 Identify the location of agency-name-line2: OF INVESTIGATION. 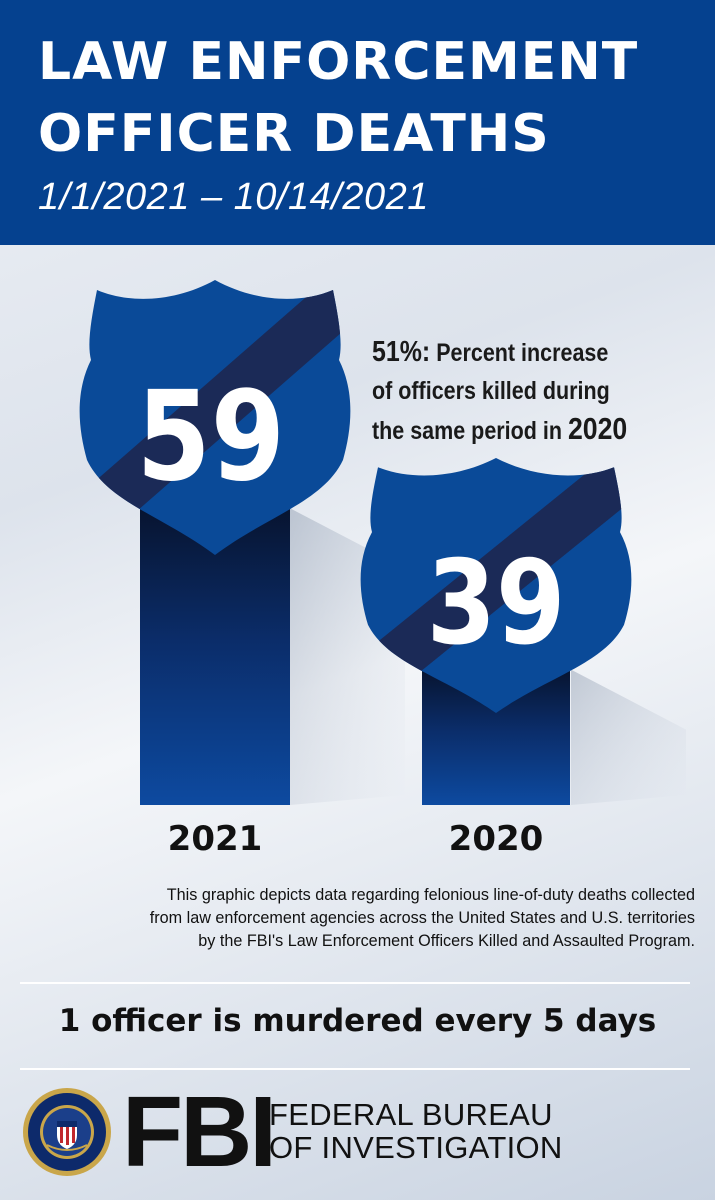
(416, 1147).